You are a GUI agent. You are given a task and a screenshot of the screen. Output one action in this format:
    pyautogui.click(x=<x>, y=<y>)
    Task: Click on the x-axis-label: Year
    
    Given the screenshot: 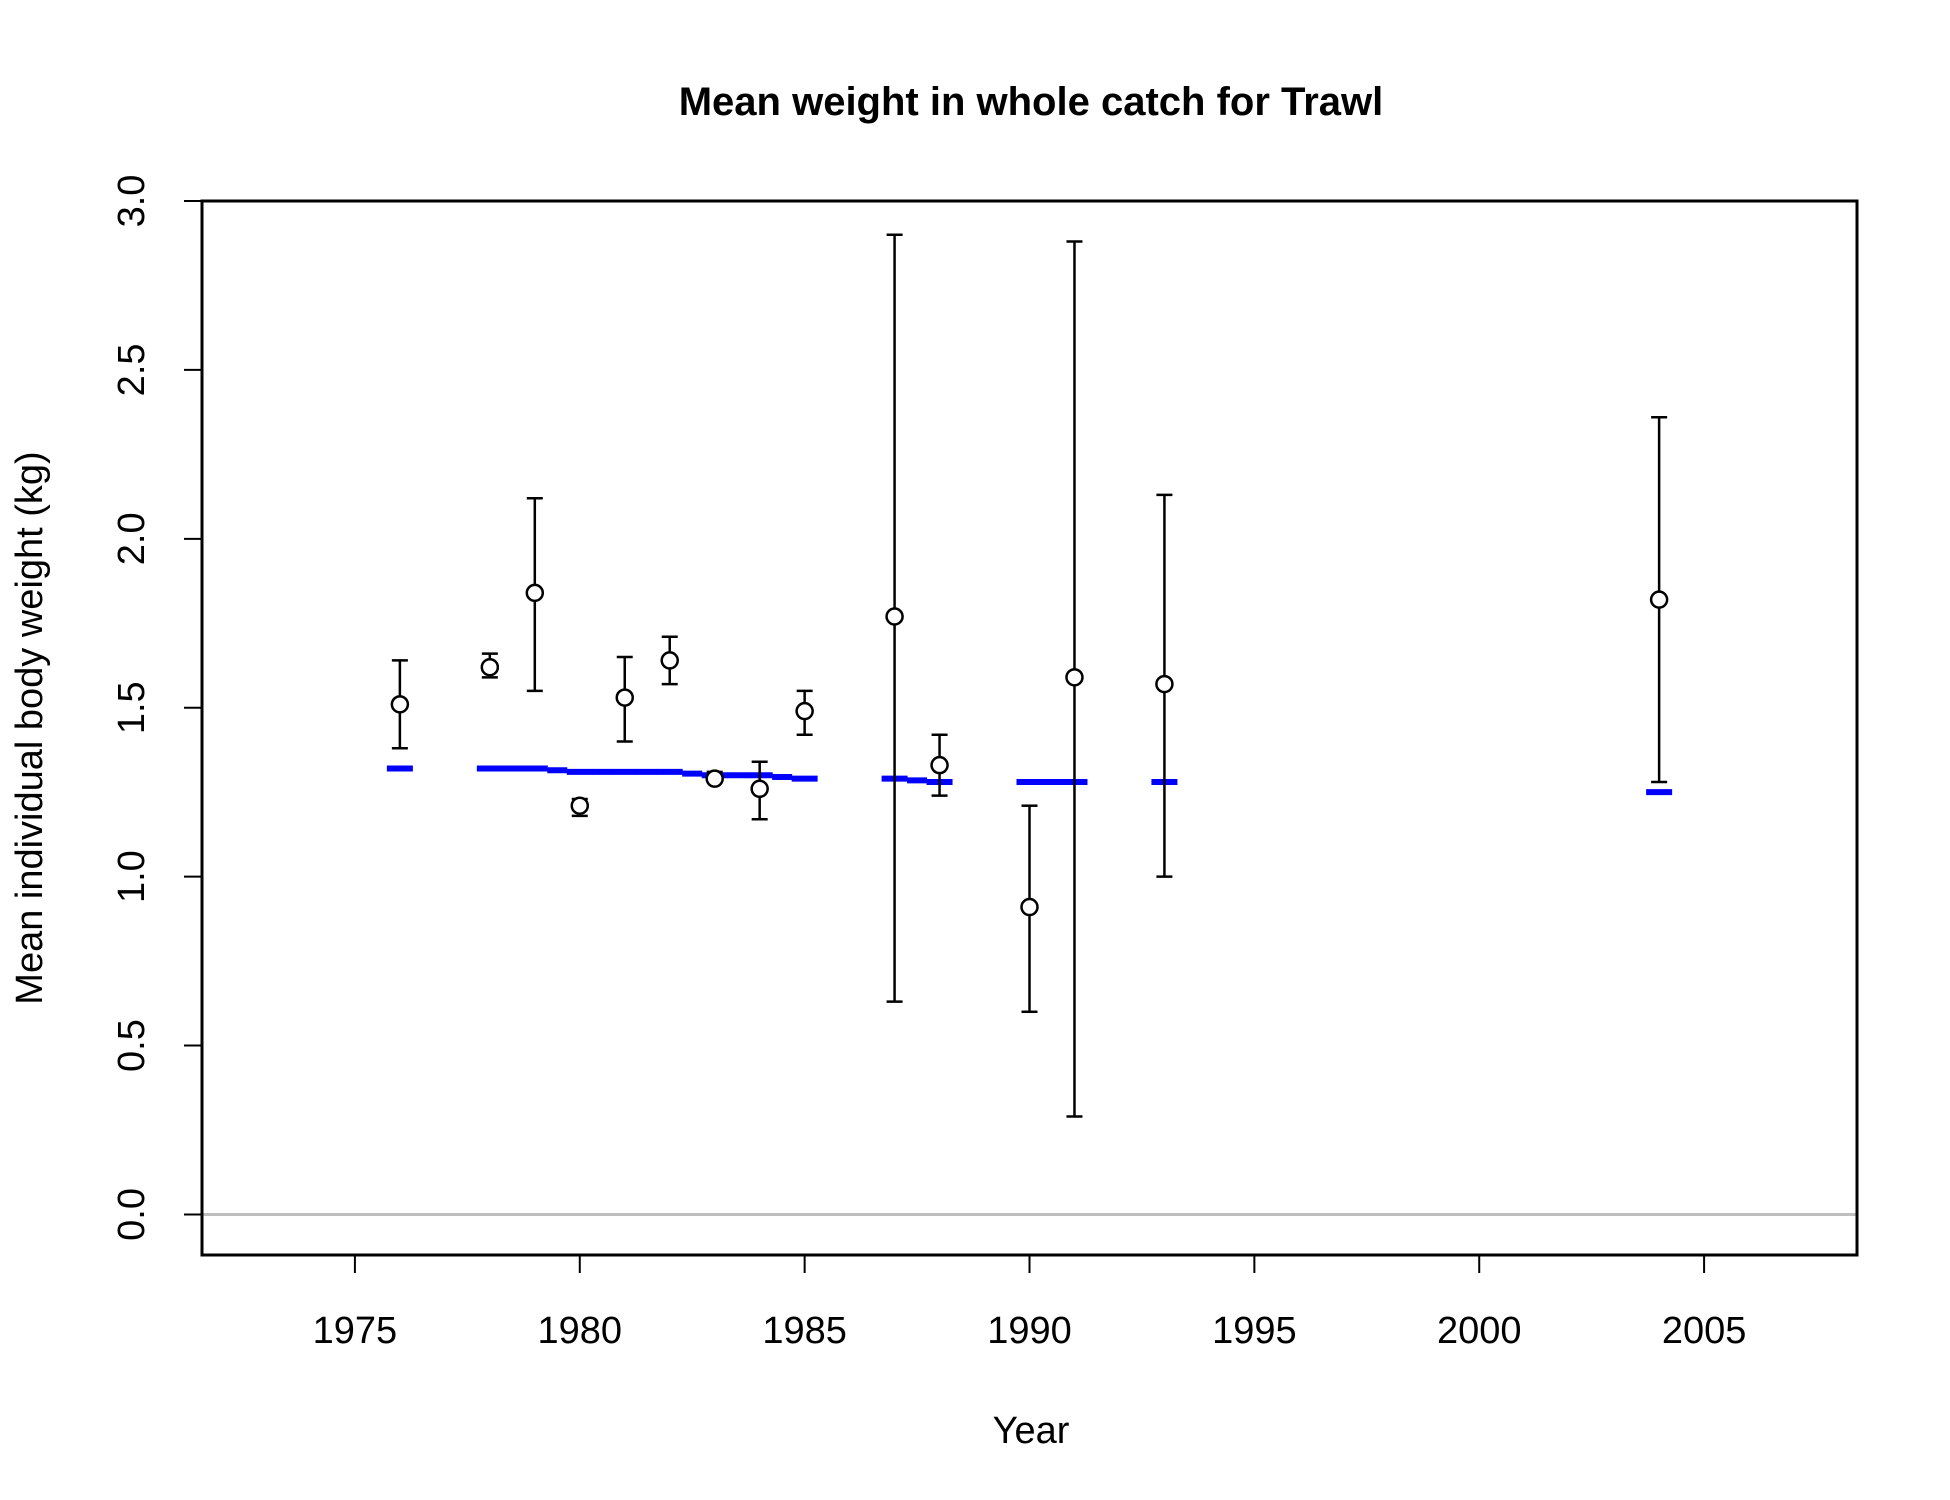 What is the action you would take?
    pyautogui.click(x=1031, y=1431)
    